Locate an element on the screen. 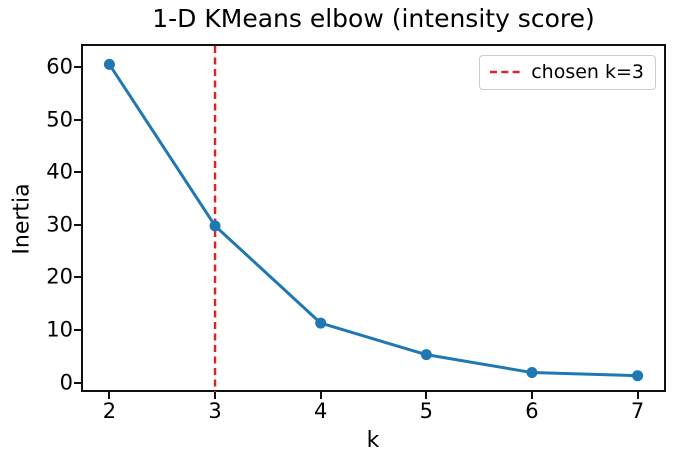 Image resolution: width=680 pixels, height=470 pixels. x-tick-label: 7 is located at coordinates (637, 411).